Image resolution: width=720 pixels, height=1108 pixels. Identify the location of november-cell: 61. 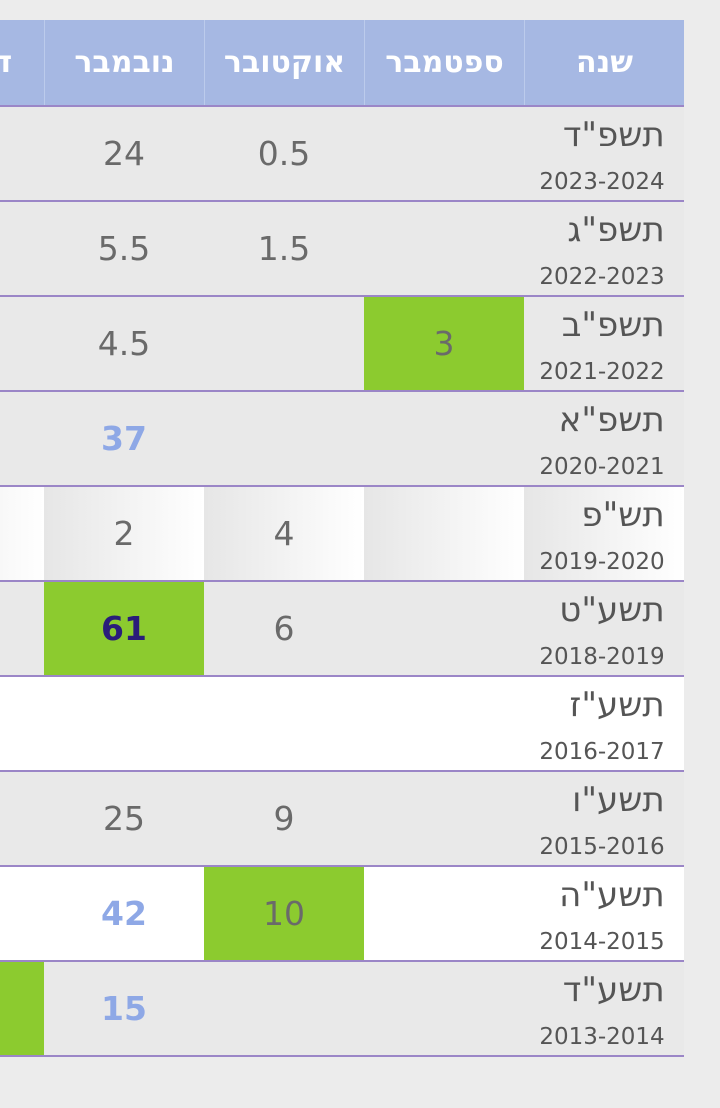
(124, 629).